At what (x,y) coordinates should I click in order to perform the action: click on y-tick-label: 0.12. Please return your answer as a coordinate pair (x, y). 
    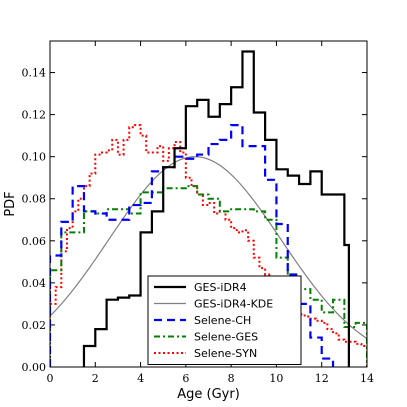
    Looking at the image, I should click on (34, 115).